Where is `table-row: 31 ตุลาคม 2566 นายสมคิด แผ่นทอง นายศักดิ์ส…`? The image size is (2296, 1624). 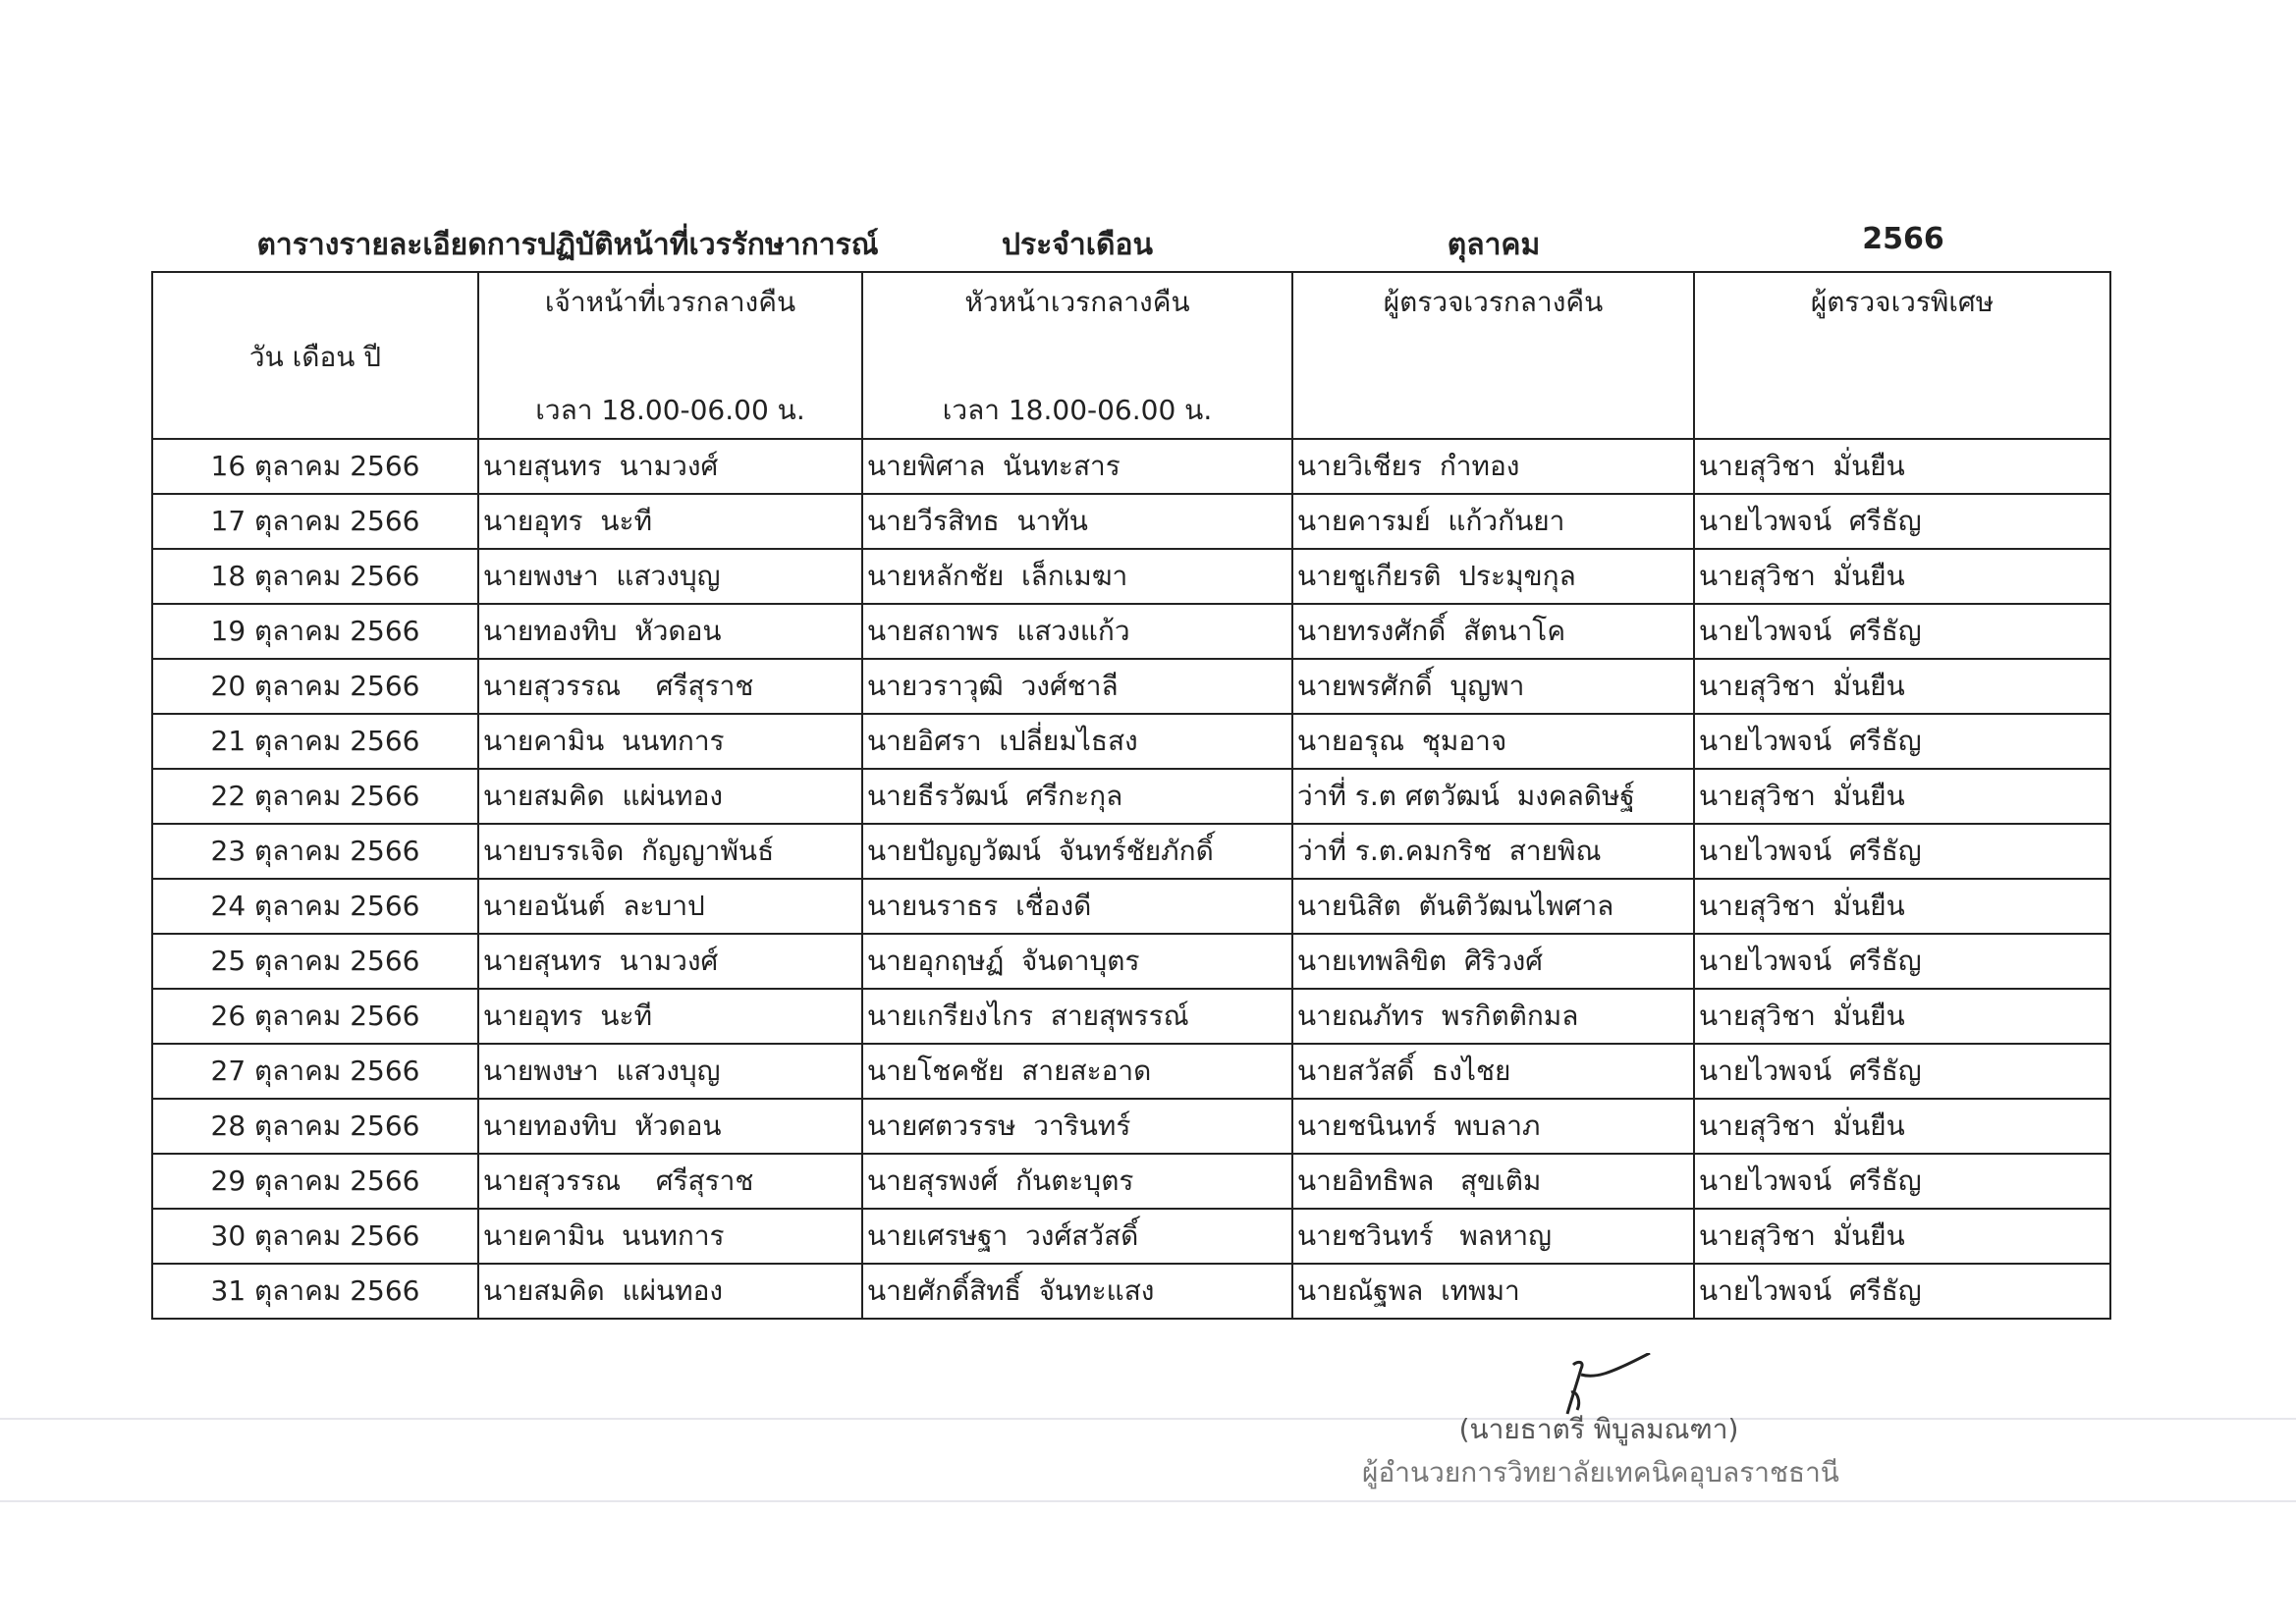 table-row: 31 ตุลาคม 2566 นายสมคิด แผ่นทอง นายศักดิ์ส… is located at coordinates (1131, 1291).